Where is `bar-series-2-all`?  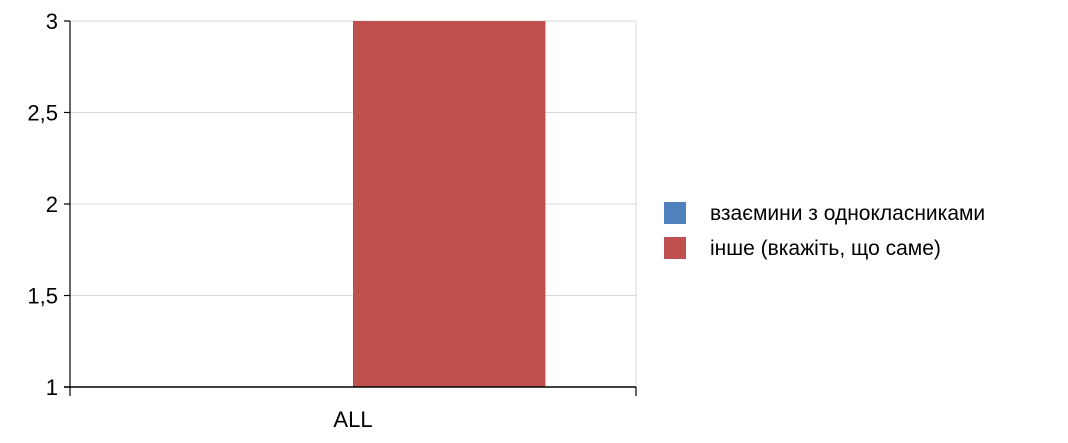 bar-series-2-all is located at coordinates (449, 204).